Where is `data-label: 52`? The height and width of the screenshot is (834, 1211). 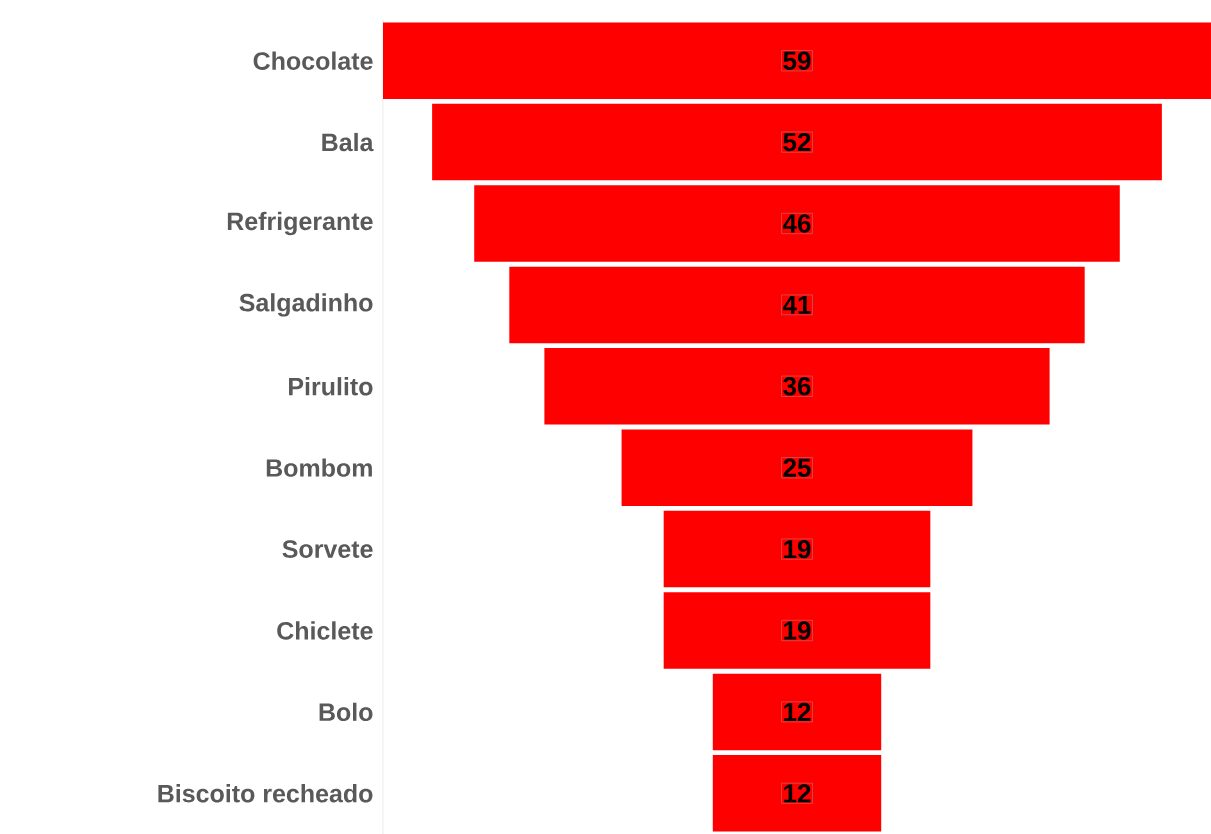
data-label: 52 is located at coordinates (797, 142).